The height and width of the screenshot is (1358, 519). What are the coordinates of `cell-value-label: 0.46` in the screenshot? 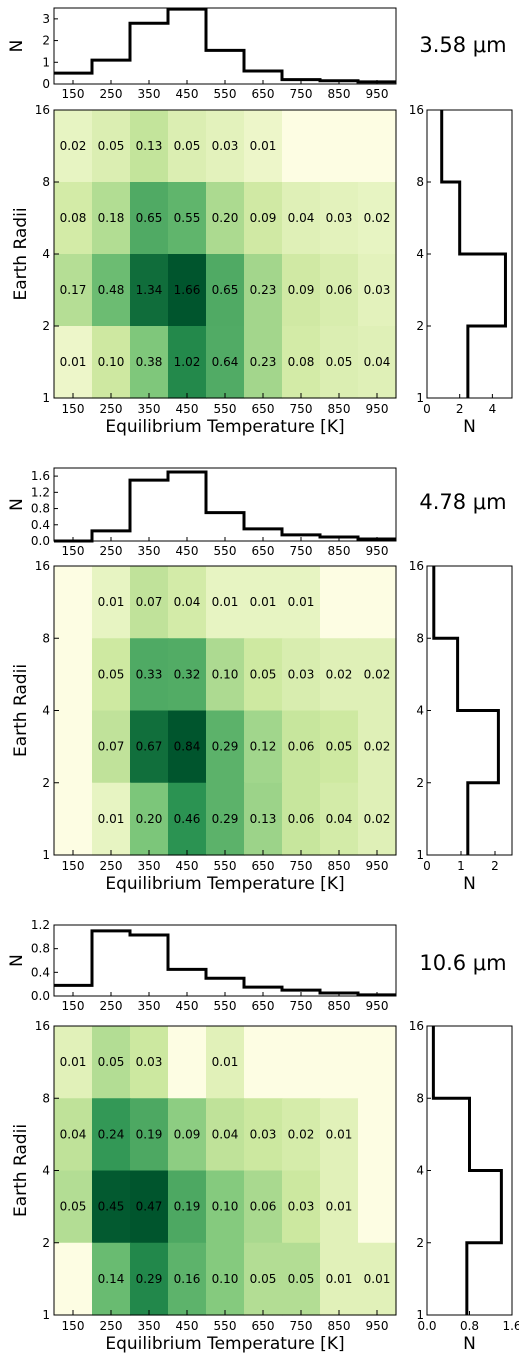 It's located at (187, 819).